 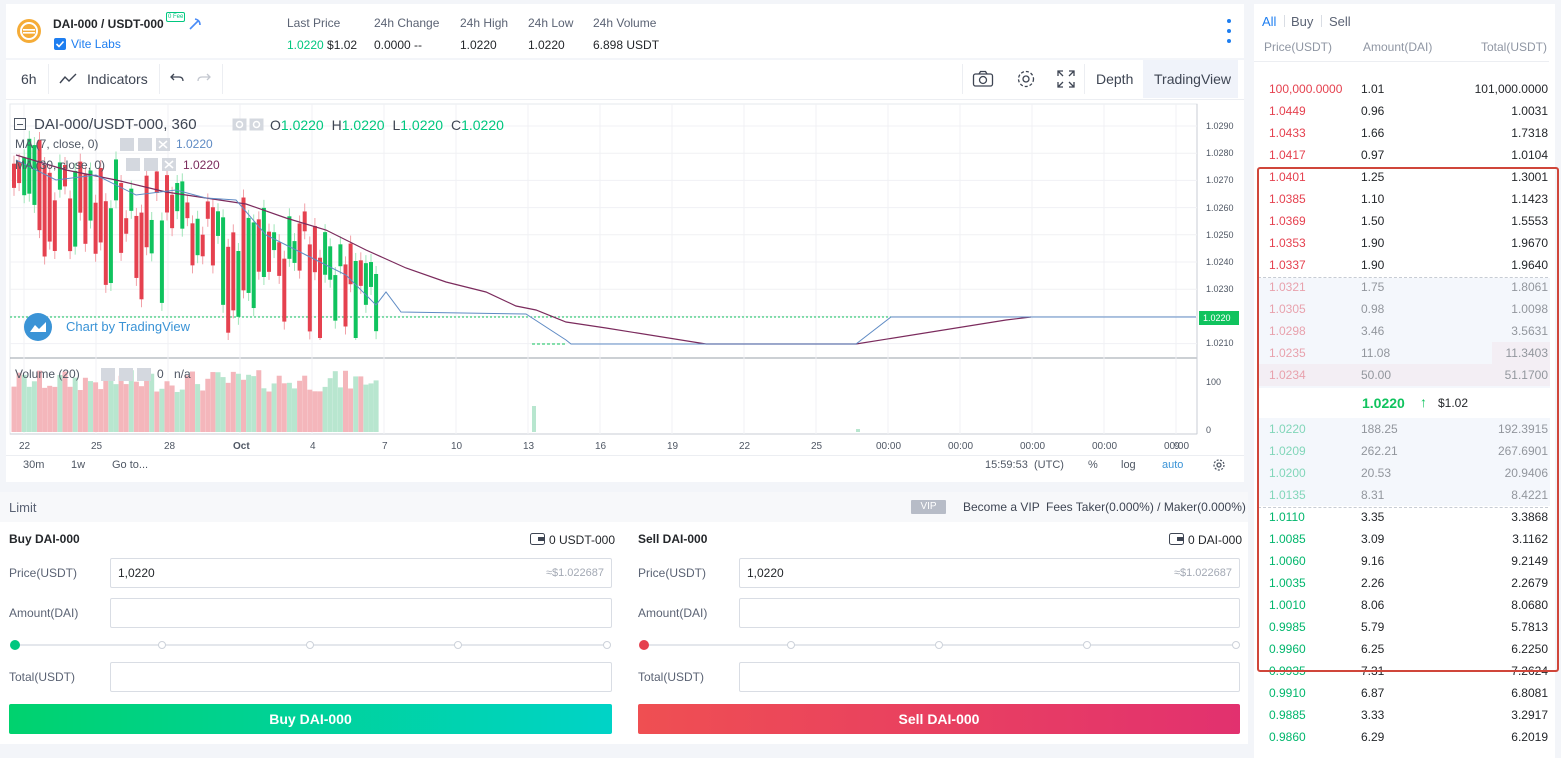 I want to click on ask-row: 1.0235 11.08 11.3403, so click(x=1404, y=353).